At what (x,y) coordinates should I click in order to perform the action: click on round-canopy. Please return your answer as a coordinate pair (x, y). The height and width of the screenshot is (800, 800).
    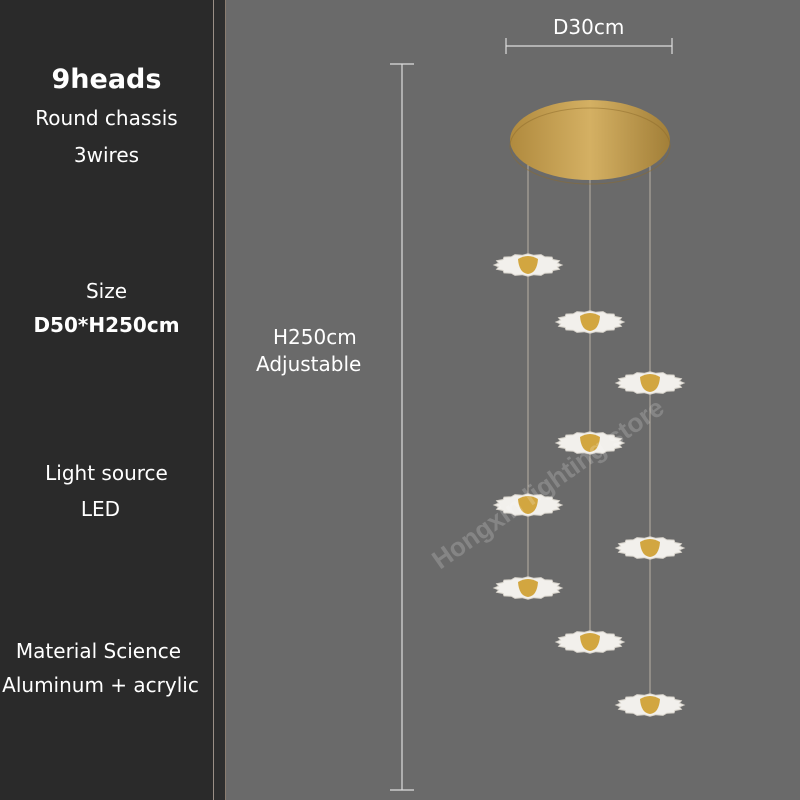
    Looking at the image, I should click on (590, 140).